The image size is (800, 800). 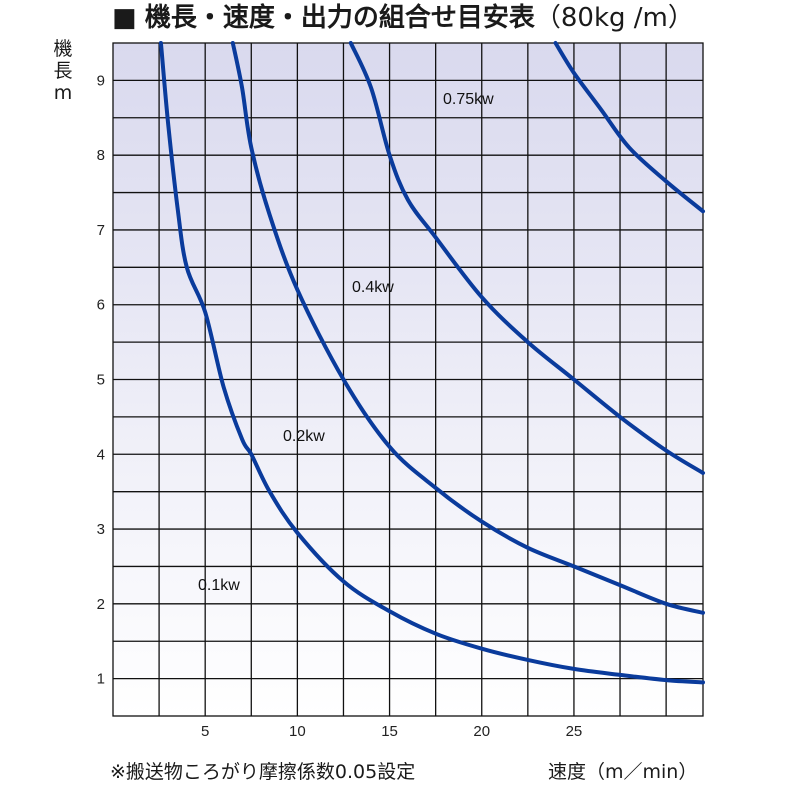 I want to click on curve-label: 0.4kw, so click(x=373, y=287).